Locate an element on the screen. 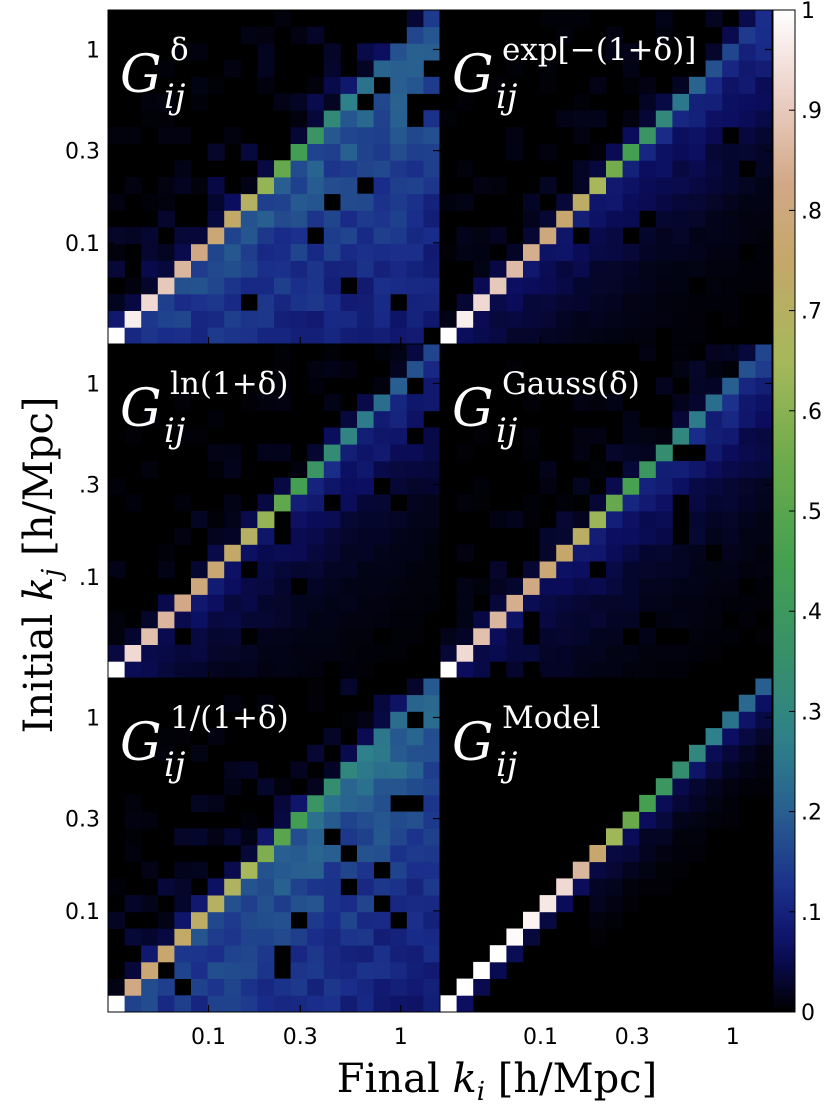  panel-title-superscript: ln(1+δ) is located at coordinates (229, 384).